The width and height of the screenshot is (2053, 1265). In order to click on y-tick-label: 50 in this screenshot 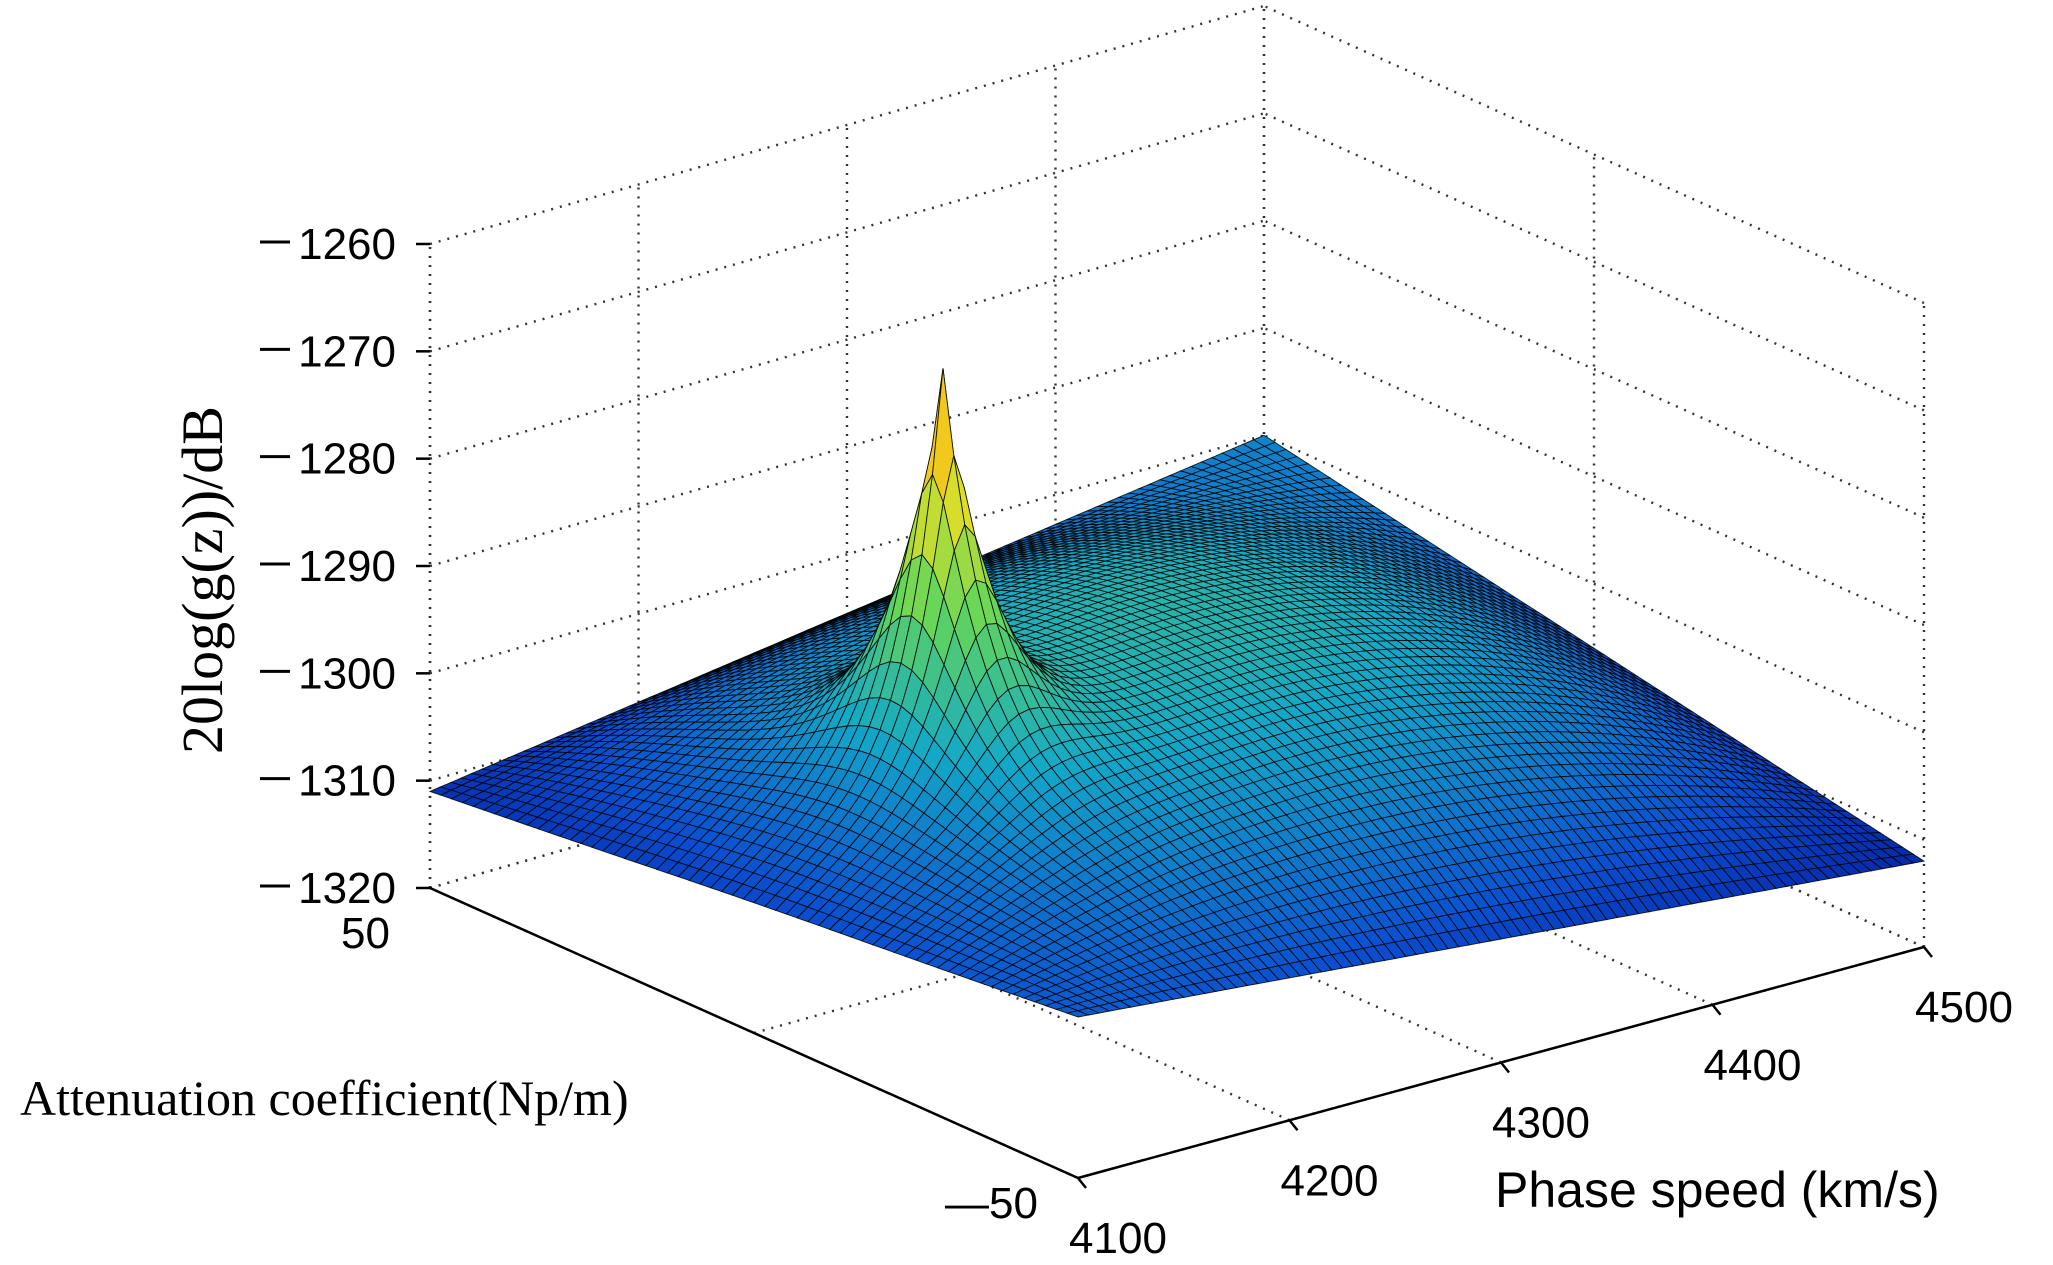, I will do `click(365, 933)`.